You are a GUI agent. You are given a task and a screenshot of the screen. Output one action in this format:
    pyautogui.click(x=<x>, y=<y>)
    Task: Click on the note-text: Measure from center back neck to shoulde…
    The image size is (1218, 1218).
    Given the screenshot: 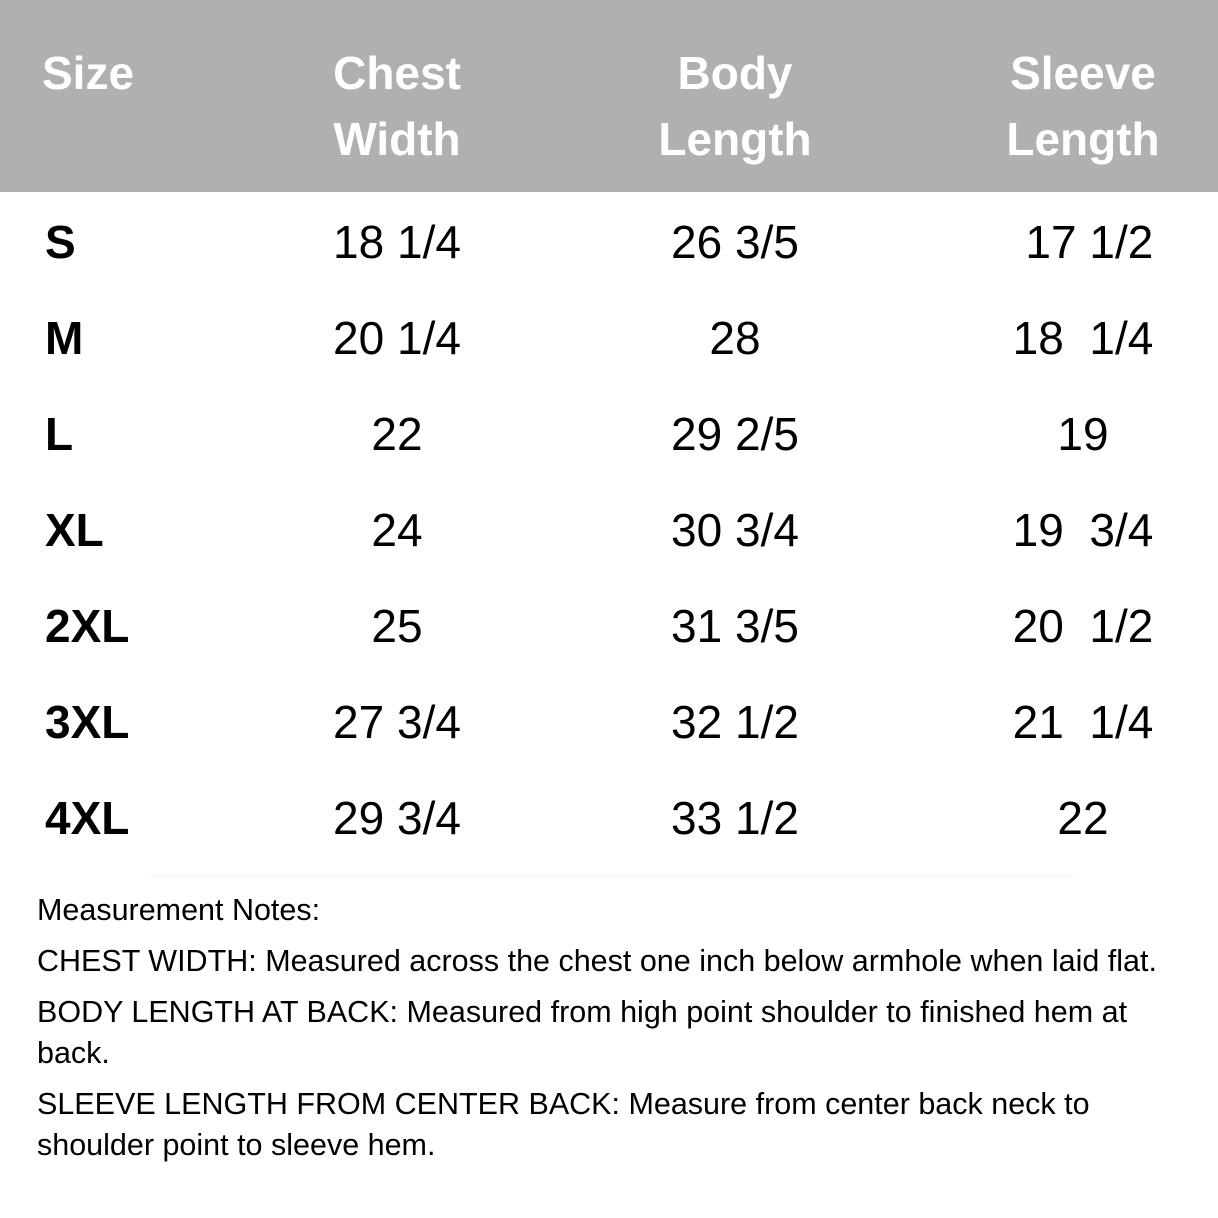 What is the action you would take?
    pyautogui.click(x=563, y=1124)
    